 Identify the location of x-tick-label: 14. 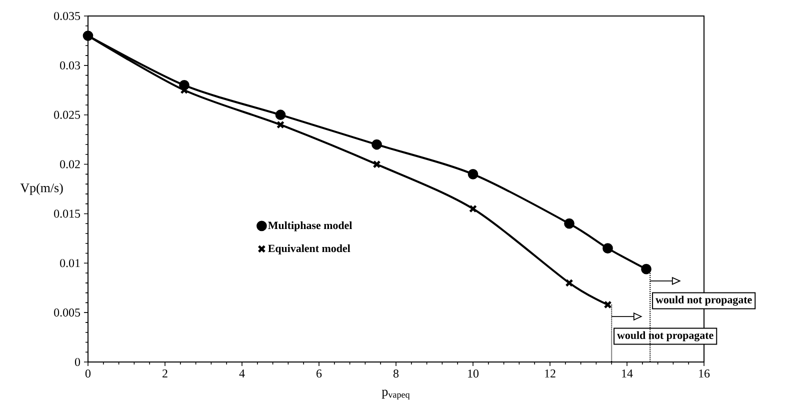
(627, 374).